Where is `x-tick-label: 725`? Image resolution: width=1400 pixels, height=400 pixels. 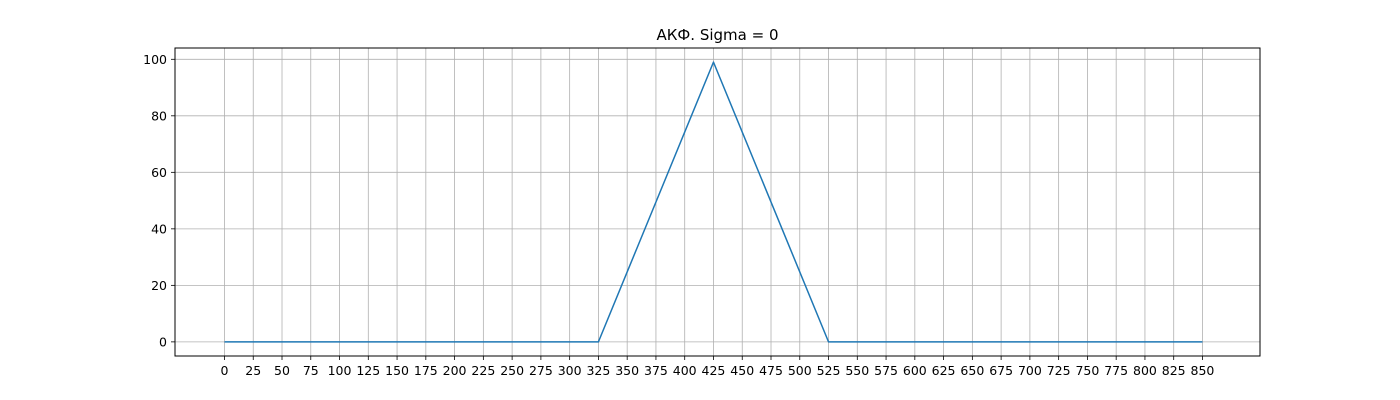
x-tick-label: 725 is located at coordinates (1059, 370).